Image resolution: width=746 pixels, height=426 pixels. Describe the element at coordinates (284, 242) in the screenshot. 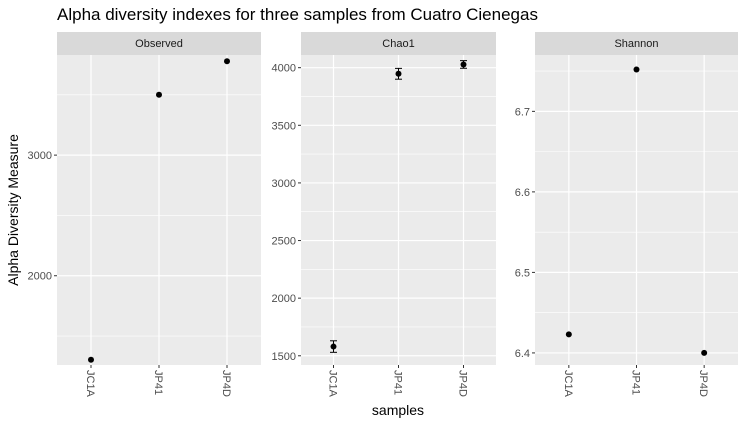

I see `y-tick-label: 2500` at that location.